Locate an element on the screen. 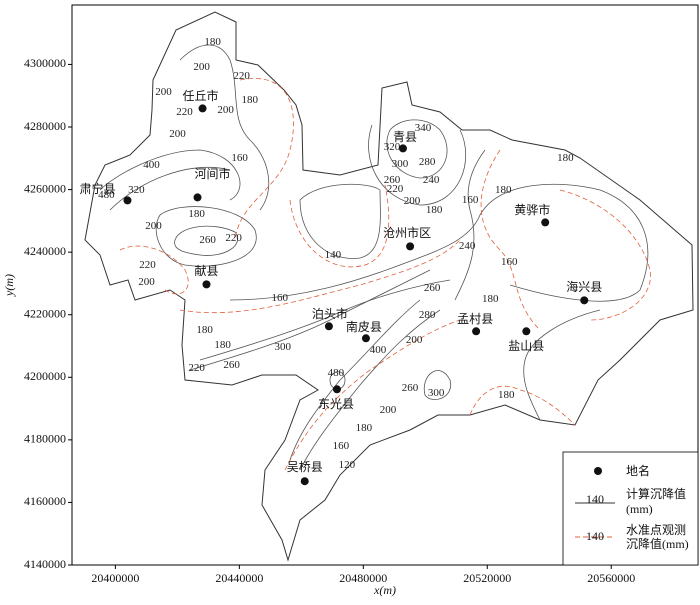  x-tick-label: 20440000 is located at coordinates (239, 578).